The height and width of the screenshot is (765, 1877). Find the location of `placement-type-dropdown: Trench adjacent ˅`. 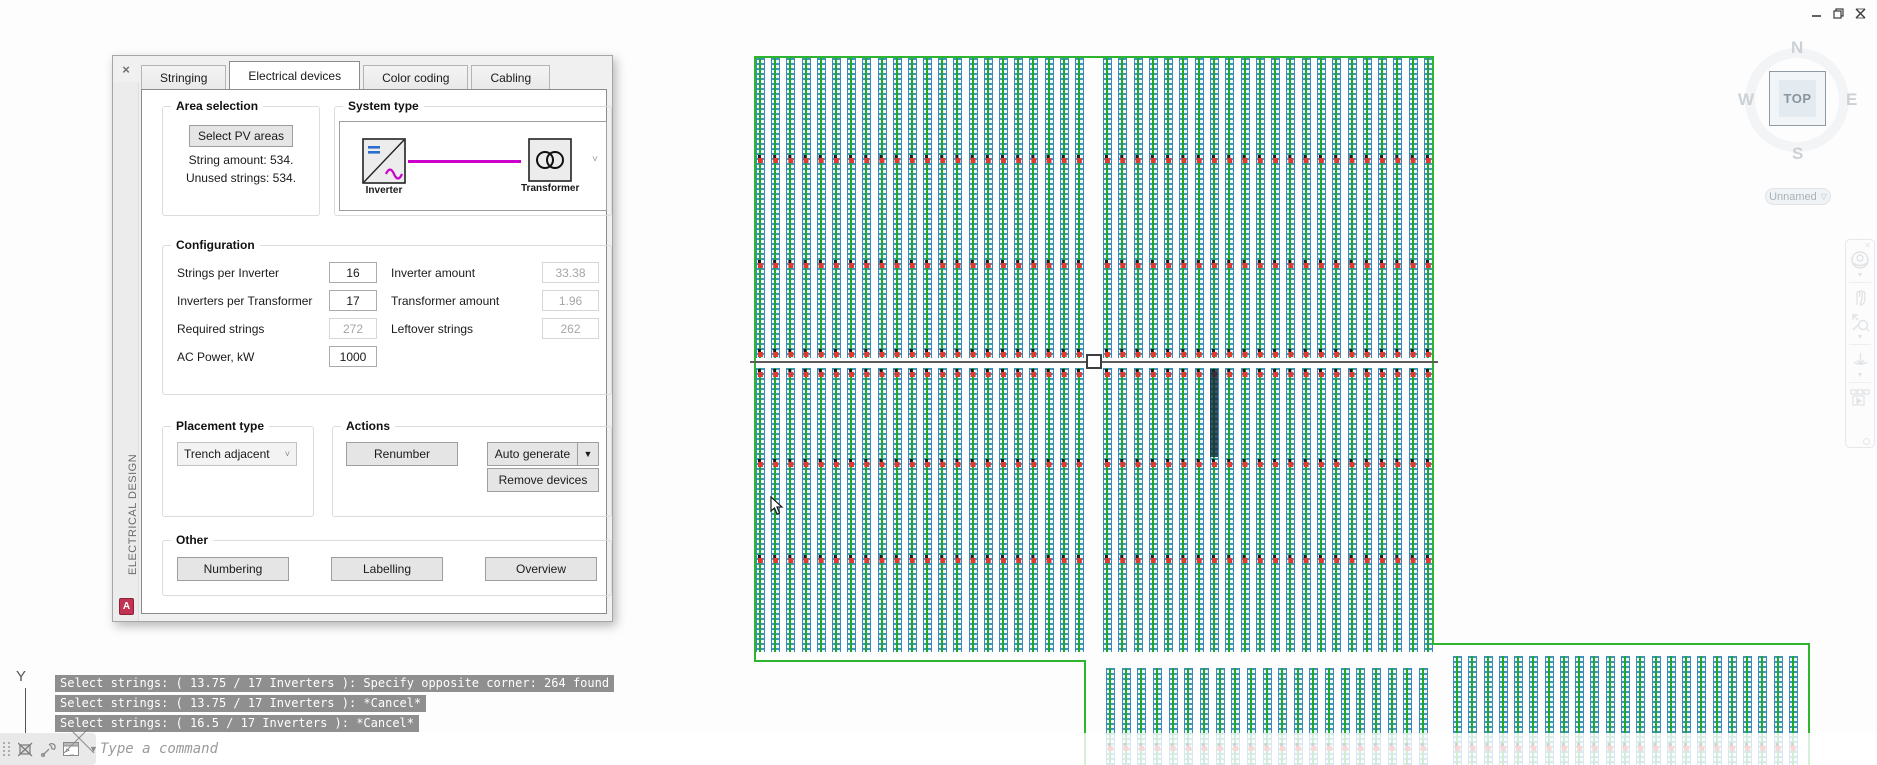

placement-type-dropdown: Trench adjacent ˅ is located at coordinates (237, 454).